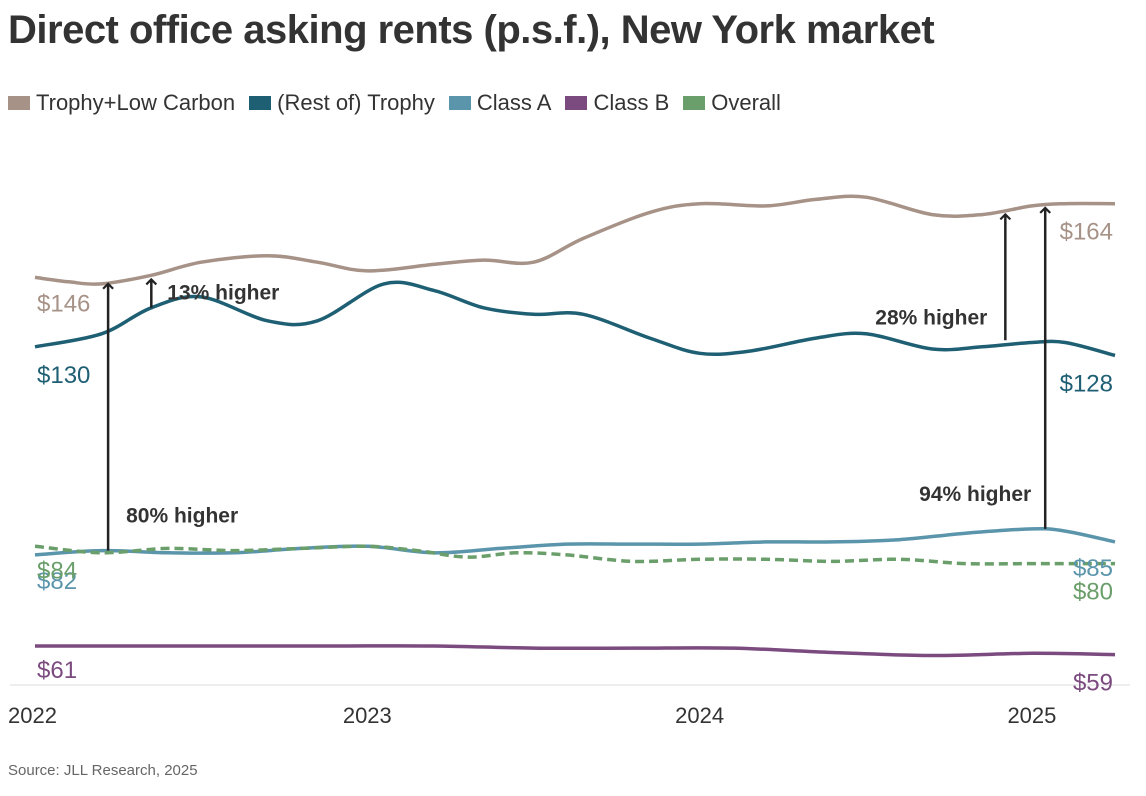 The height and width of the screenshot is (796, 1146). Describe the element at coordinates (631, 102) in the screenshot. I see `legend-label-class-b: Class B` at that location.